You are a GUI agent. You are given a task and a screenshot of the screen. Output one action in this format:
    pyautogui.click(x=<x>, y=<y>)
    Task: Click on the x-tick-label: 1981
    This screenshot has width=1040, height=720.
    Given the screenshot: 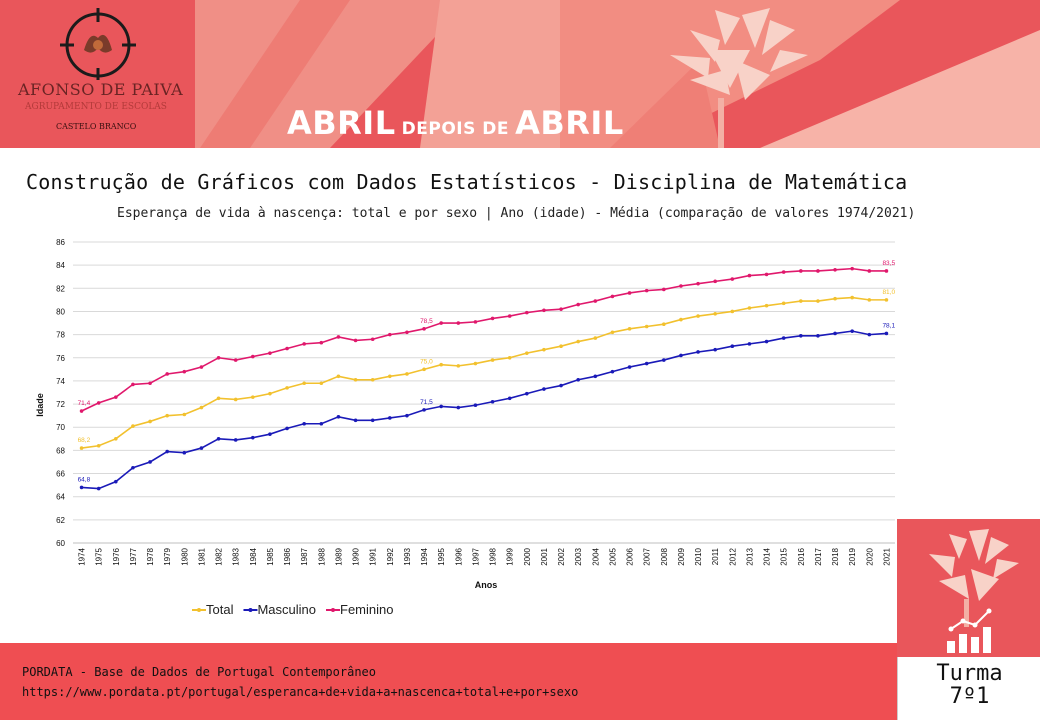 What is the action you would take?
    pyautogui.click(x=201, y=556)
    